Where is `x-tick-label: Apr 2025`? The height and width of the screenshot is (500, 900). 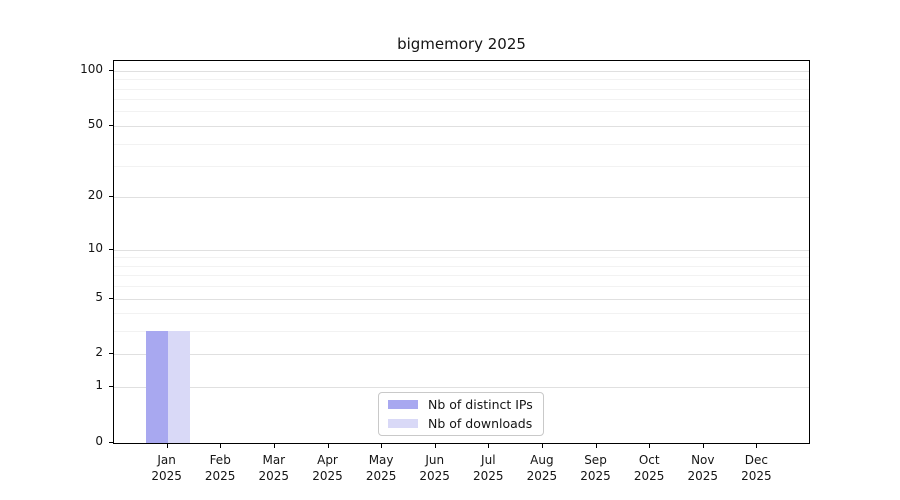 x-tick-label: Apr 2025 is located at coordinates (327, 468).